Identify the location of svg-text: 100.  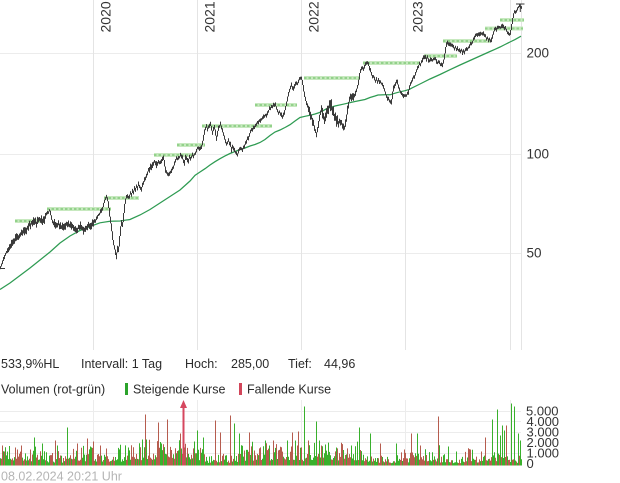
(538, 154).